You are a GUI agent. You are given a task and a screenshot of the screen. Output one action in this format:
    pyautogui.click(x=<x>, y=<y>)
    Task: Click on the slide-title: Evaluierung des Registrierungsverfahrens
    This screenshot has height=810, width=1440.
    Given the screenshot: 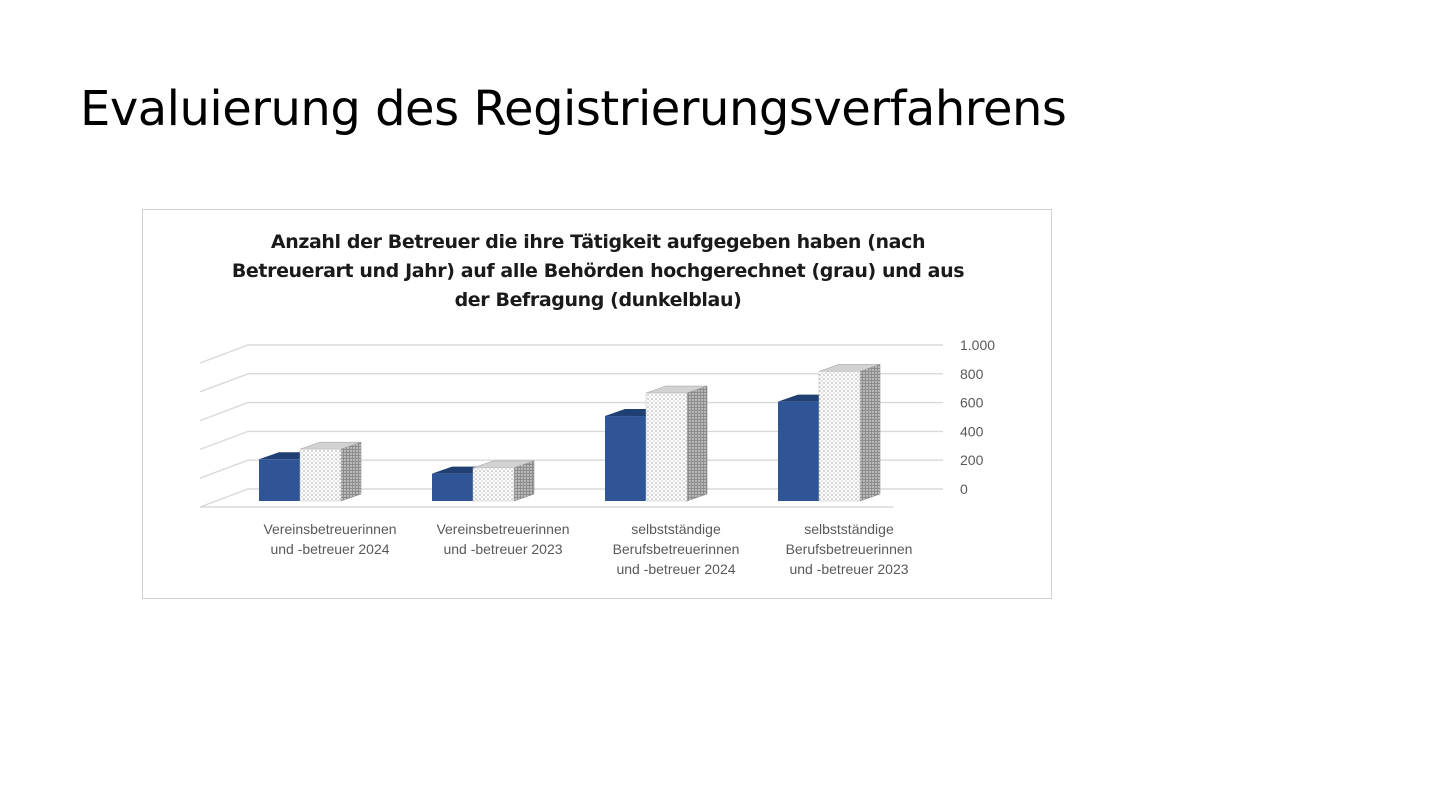 What is the action you would take?
    pyautogui.click(x=573, y=109)
    